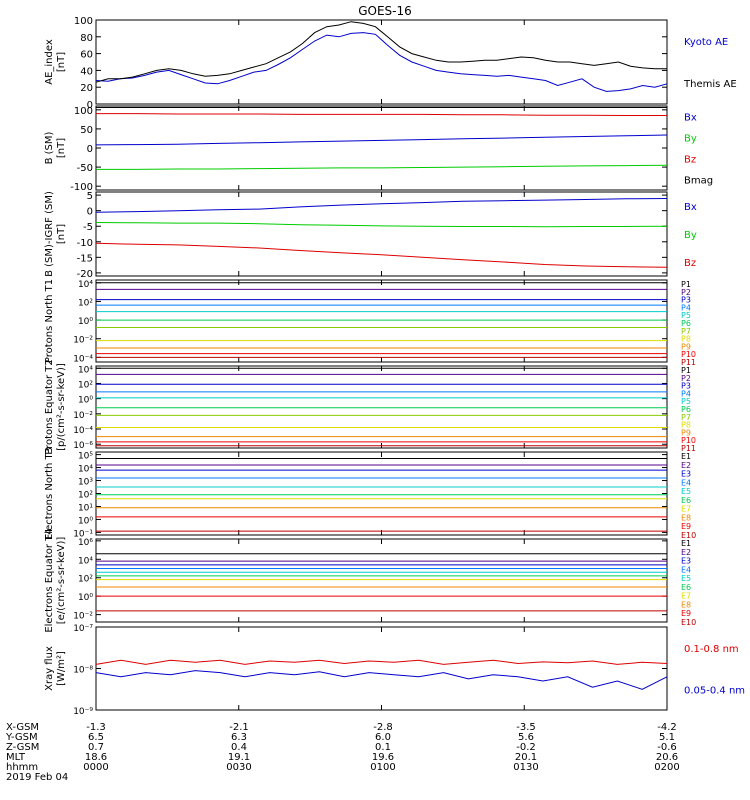 The height and width of the screenshot is (800, 750). I want to click on hhmm-3: 0130, so click(525, 767).